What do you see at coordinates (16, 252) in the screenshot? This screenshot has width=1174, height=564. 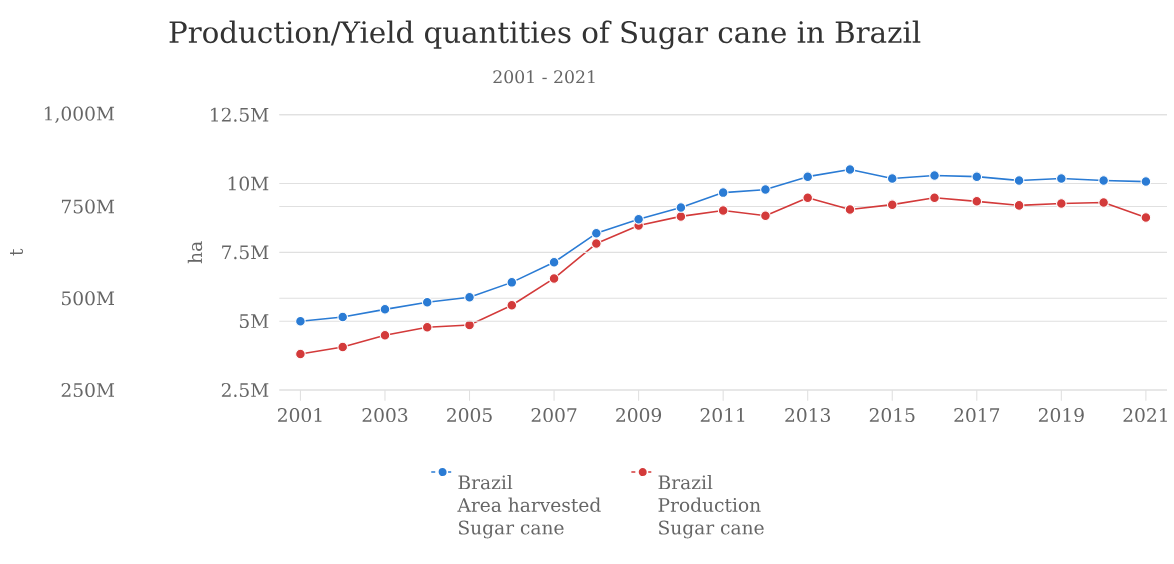 I see `y-axis-title: t` at bounding box center [16, 252].